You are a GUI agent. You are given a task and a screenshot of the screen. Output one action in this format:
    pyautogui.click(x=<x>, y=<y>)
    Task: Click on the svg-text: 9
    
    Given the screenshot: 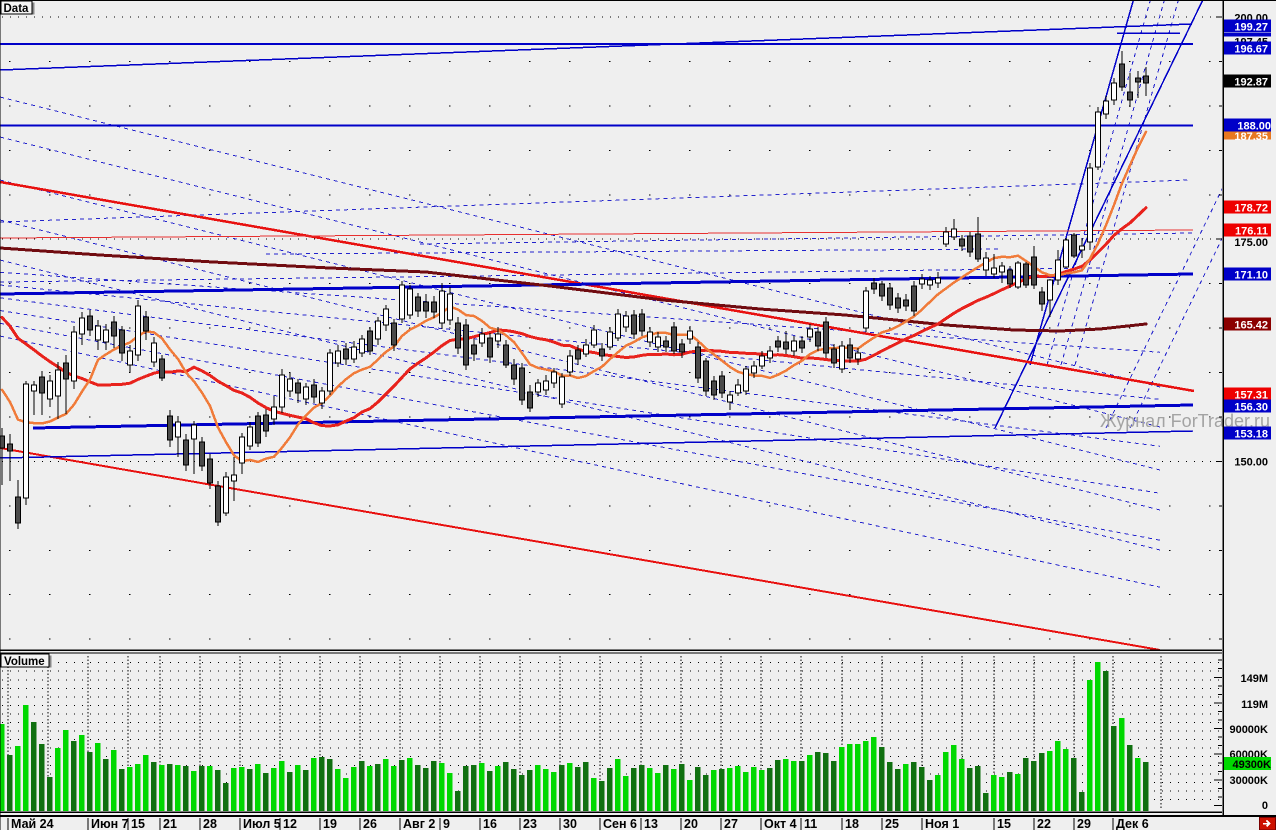 What is the action you would take?
    pyautogui.click(x=446, y=823)
    